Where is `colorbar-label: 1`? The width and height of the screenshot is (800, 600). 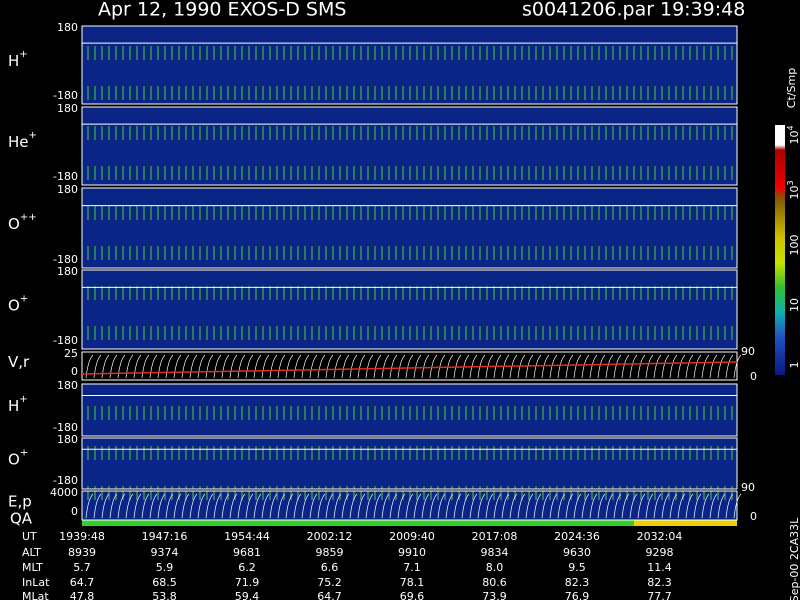
colorbar-label: 1 is located at coordinates (794, 365).